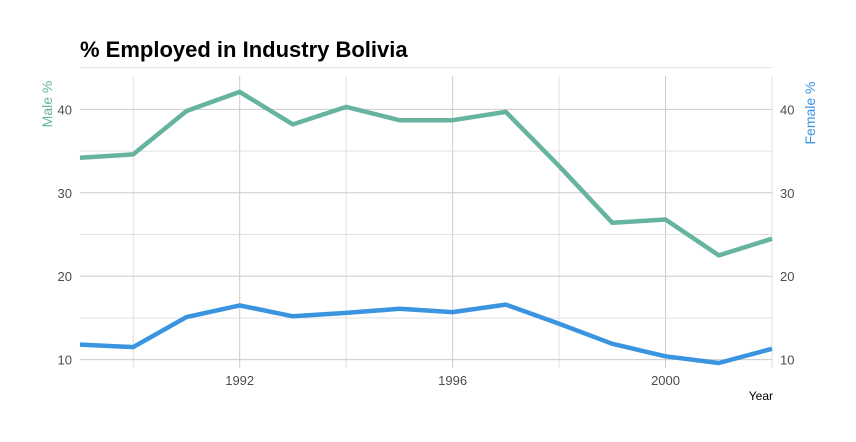 This screenshot has height=442, width=856. What do you see at coordinates (65, 360) in the screenshot?
I see `y-tick-label-left: 10` at bounding box center [65, 360].